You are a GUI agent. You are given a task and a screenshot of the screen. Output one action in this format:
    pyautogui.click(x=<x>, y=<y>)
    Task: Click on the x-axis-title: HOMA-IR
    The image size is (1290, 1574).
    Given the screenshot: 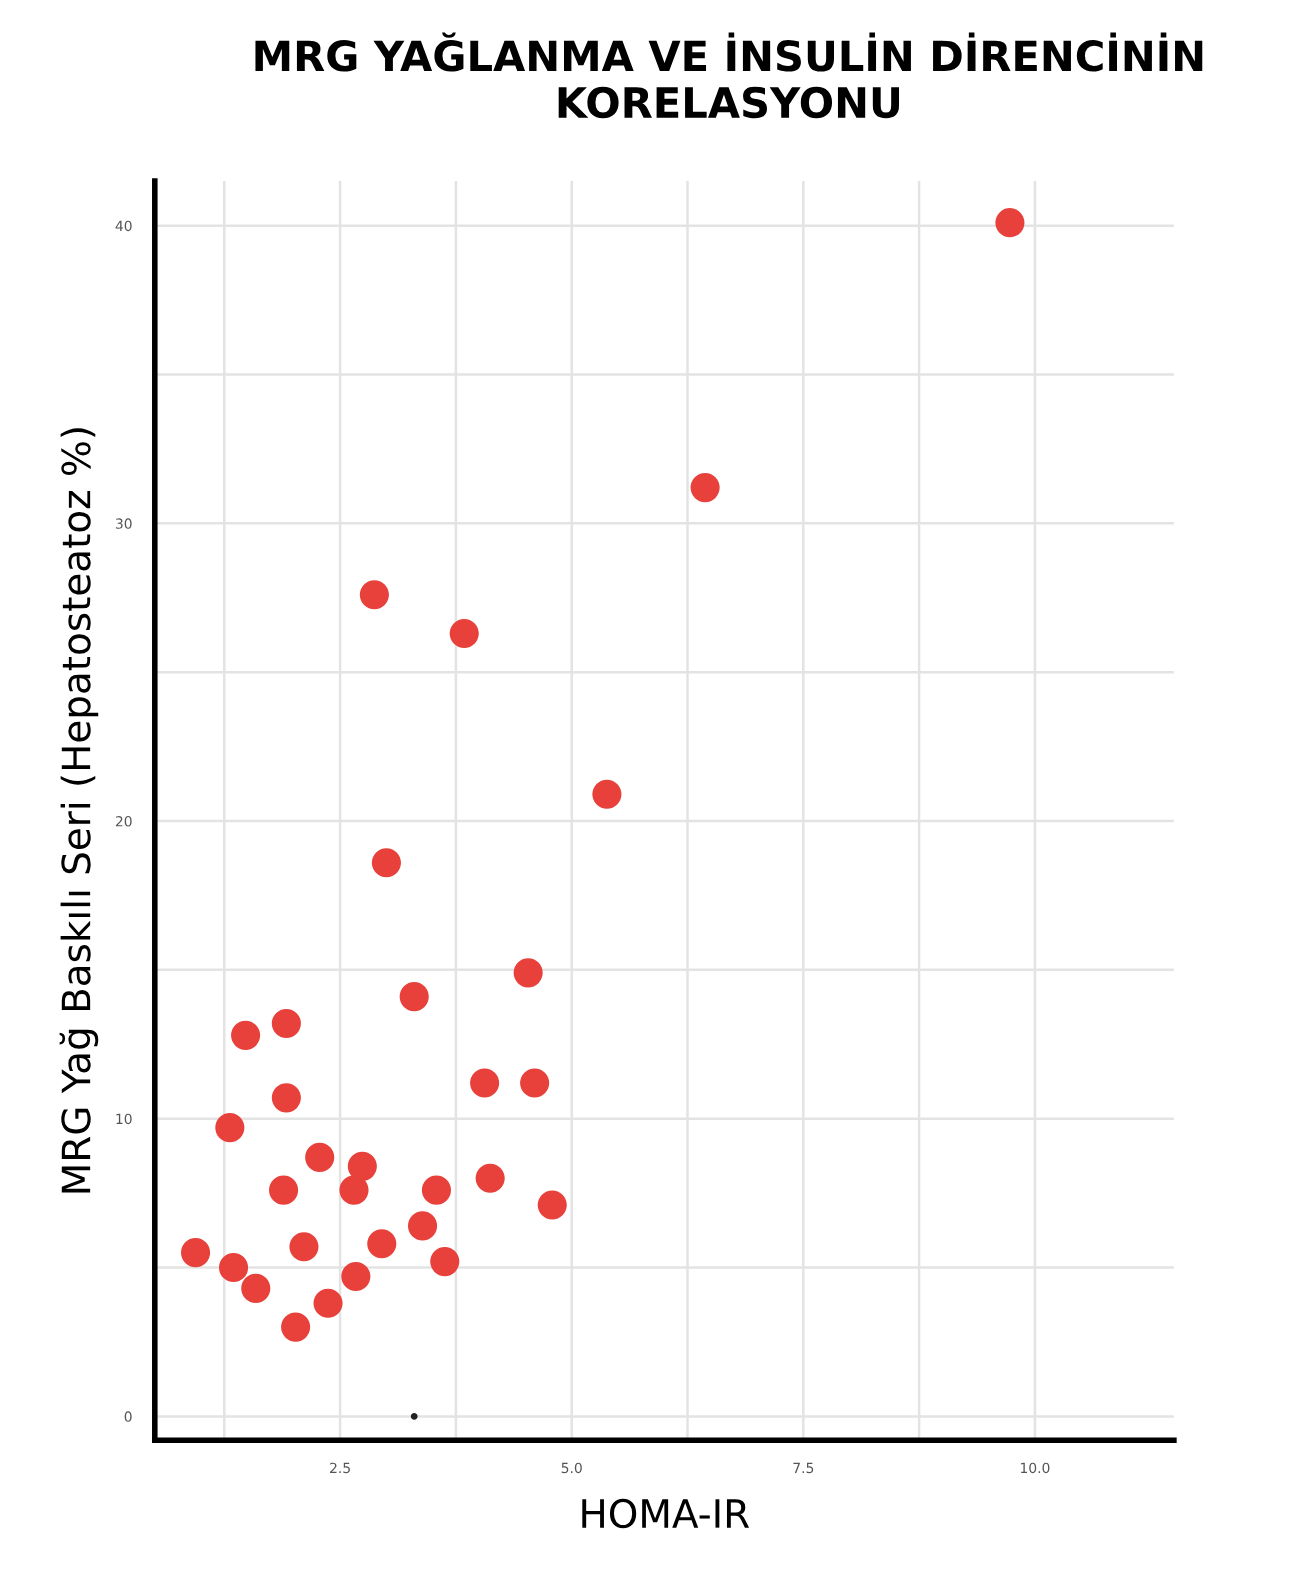 What is the action you would take?
    pyautogui.click(x=666, y=1513)
    